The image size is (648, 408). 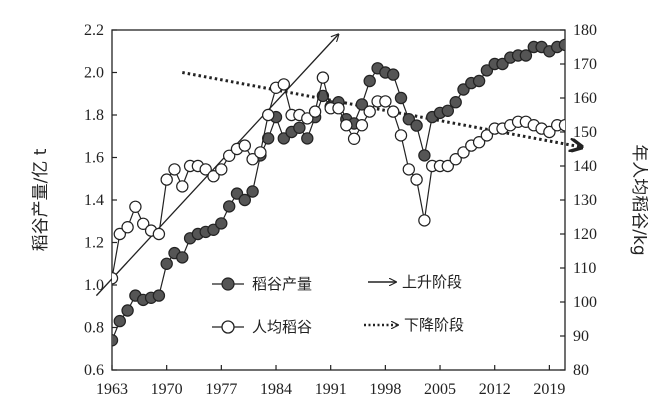 I want to click on falling-trend-arrow, so click(x=381, y=109).